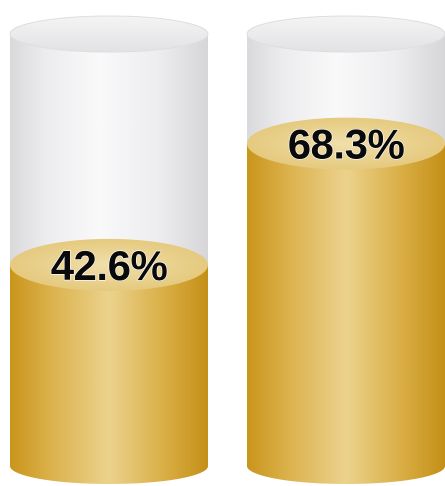 This screenshot has width=445, height=486. I want to click on cylinder-1-fill-top, so click(109, 264).